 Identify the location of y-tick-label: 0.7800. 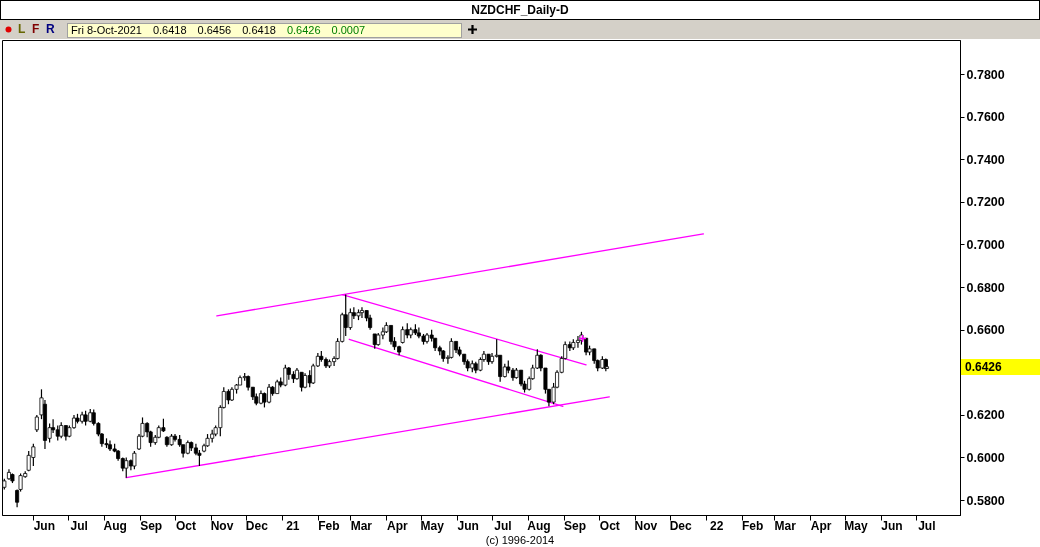
(985, 74).